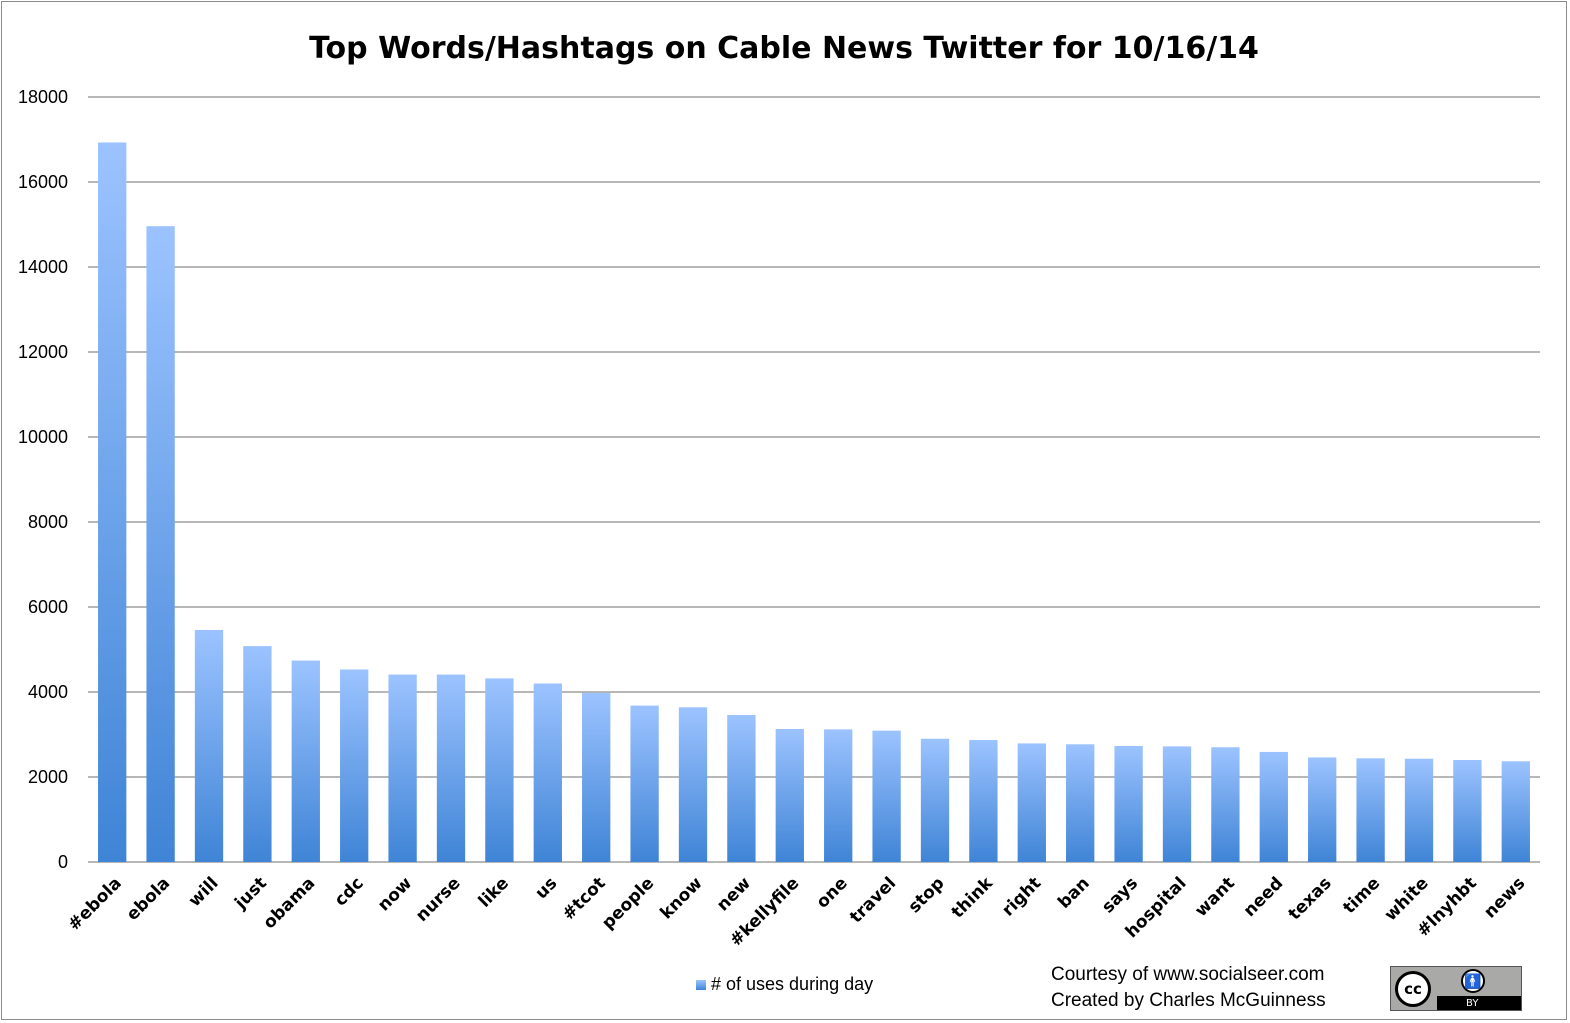  Describe the element at coordinates (973, 898) in the screenshot. I see `x-tick-label: think` at that location.